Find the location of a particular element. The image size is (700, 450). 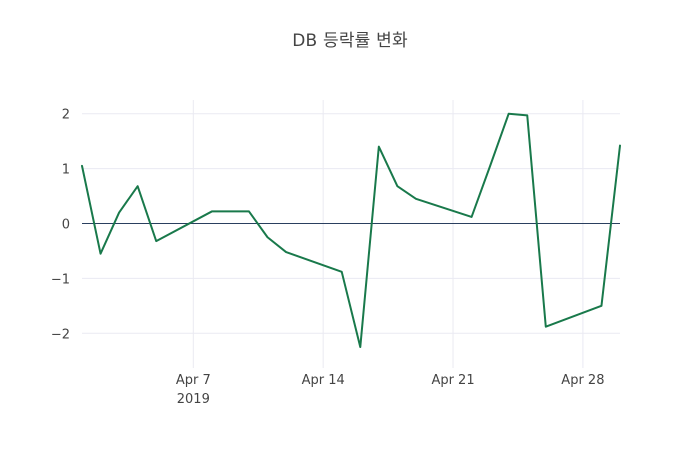

y-axis-tick-label: 0 is located at coordinates (66, 225).